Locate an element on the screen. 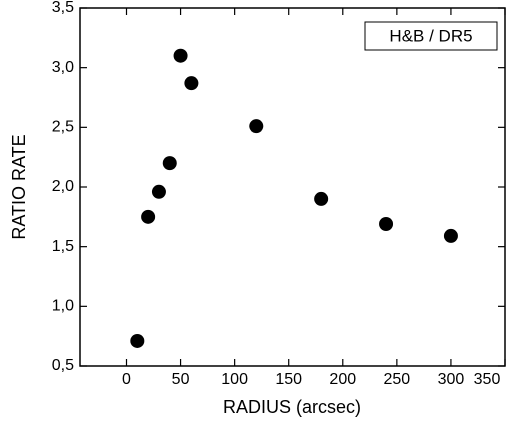 The image size is (522, 421). y-tick-label: 3,0 is located at coordinates (63, 67).